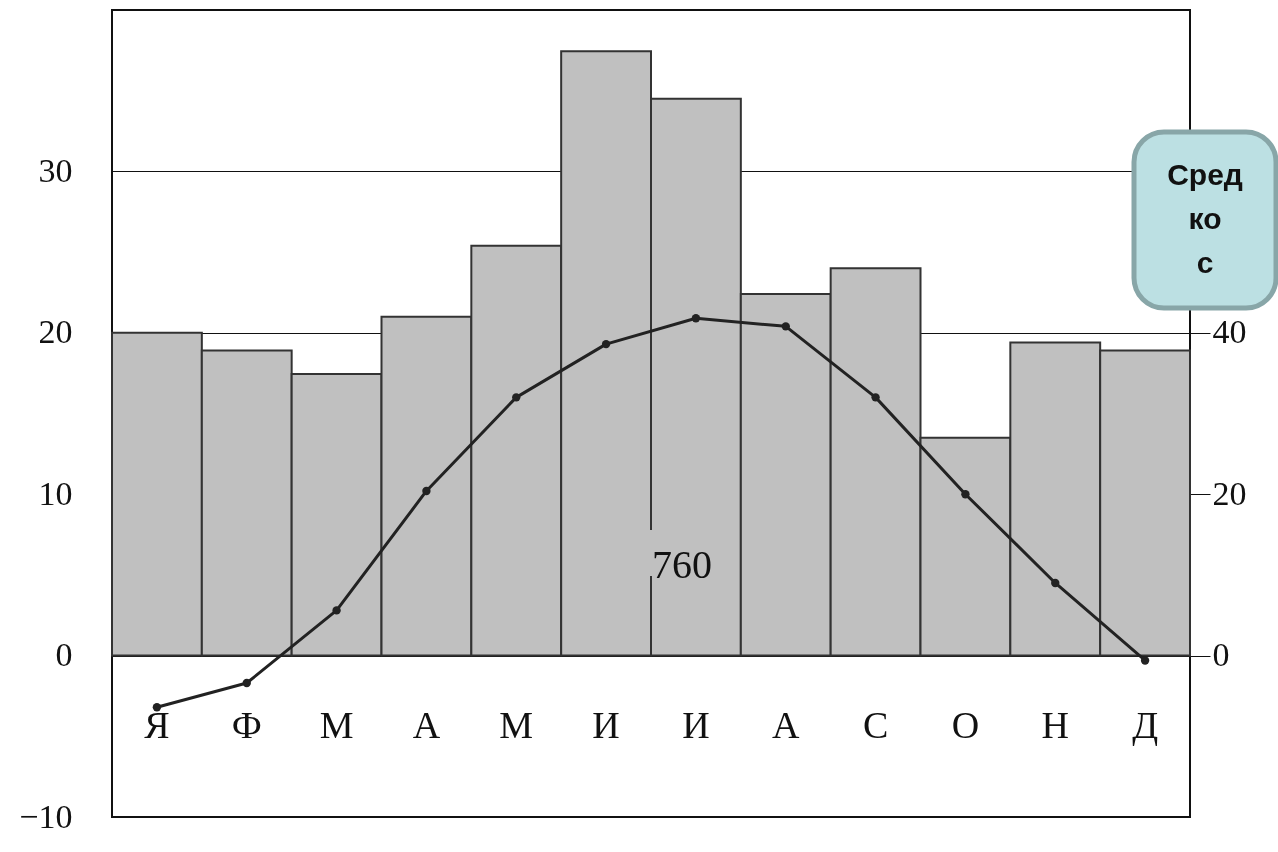  What do you see at coordinates (1055, 724) in the screenshot?
I see `x-tick-label: Н` at bounding box center [1055, 724].